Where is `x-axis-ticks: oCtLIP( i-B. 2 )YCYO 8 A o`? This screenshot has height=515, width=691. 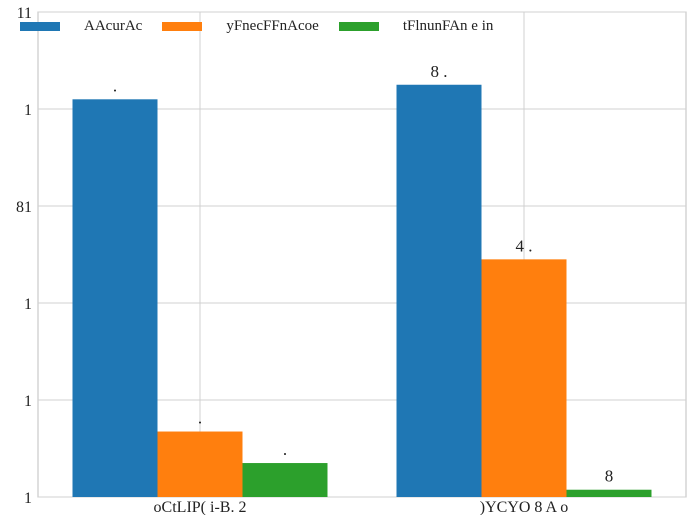
x-axis-ticks: oCtLIP( i-B. 2 )YCYO 8 A o is located at coordinates (361, 507).